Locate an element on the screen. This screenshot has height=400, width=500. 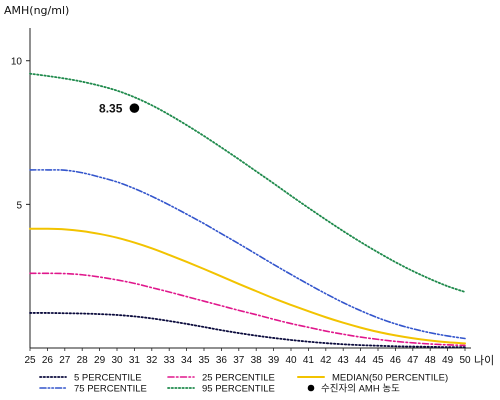
x-tick-label: 35 is located at coordinates (204, 360).